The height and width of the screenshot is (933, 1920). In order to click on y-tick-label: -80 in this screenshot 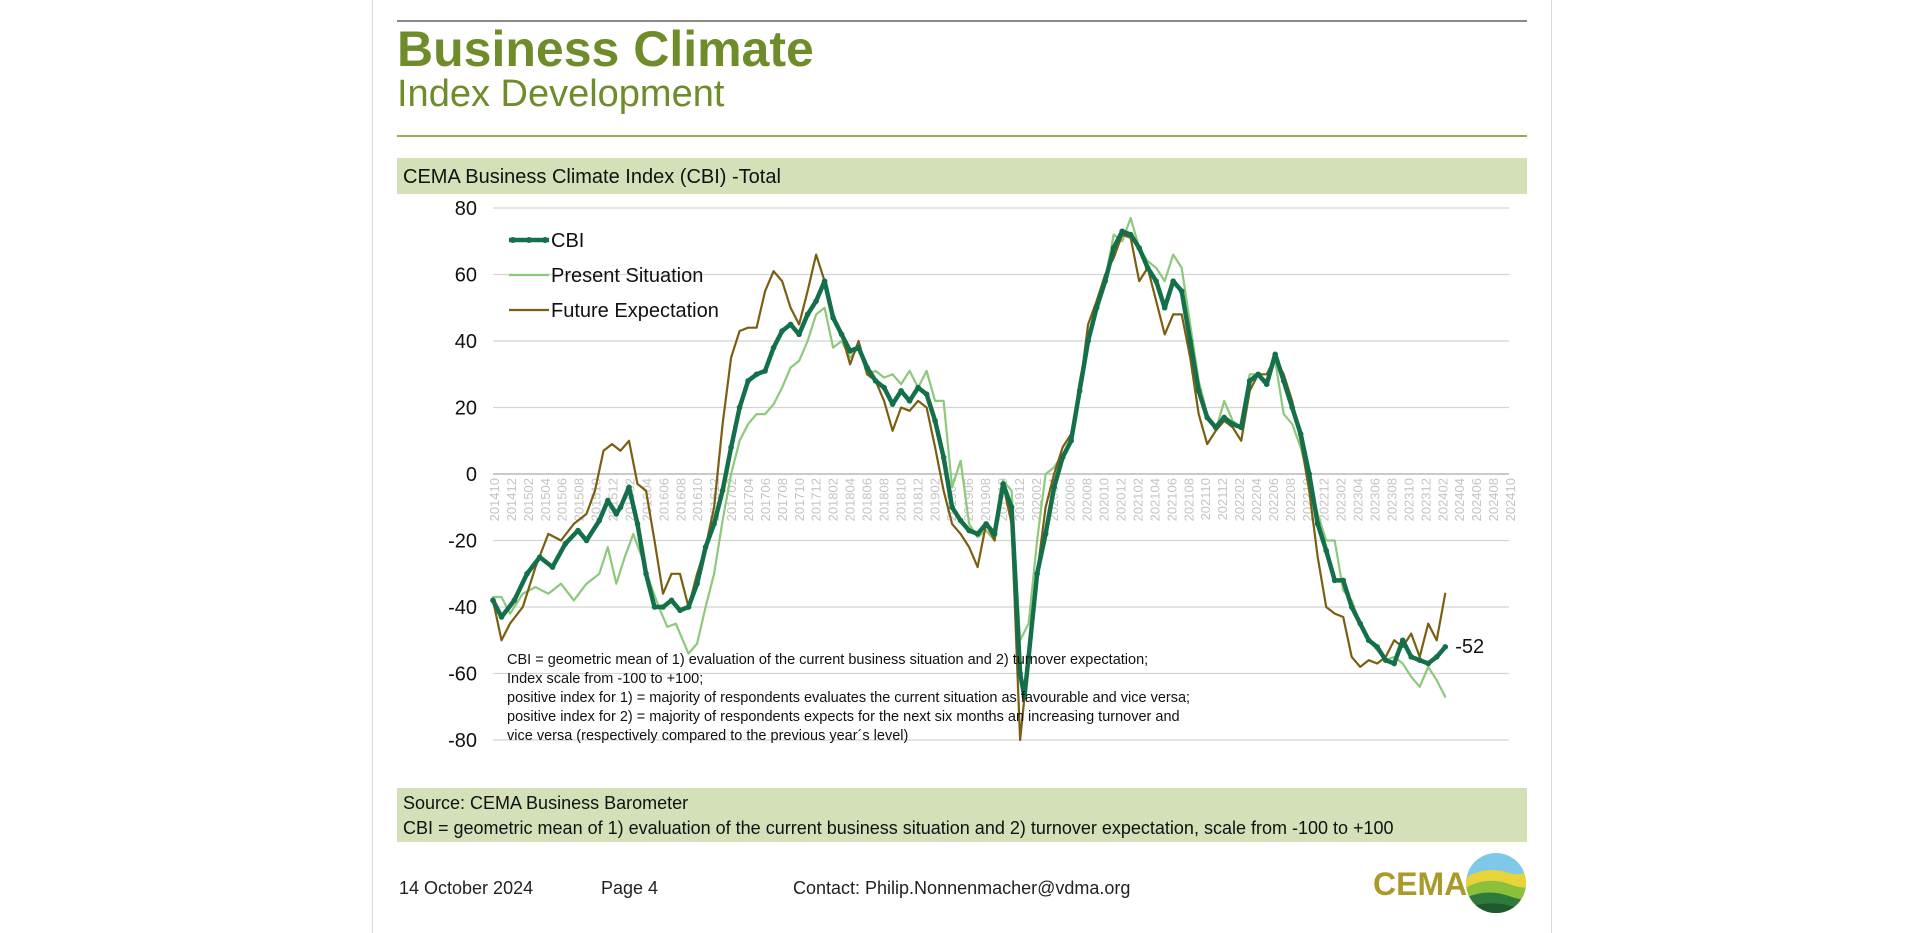, I will do `click(462, 739)`.